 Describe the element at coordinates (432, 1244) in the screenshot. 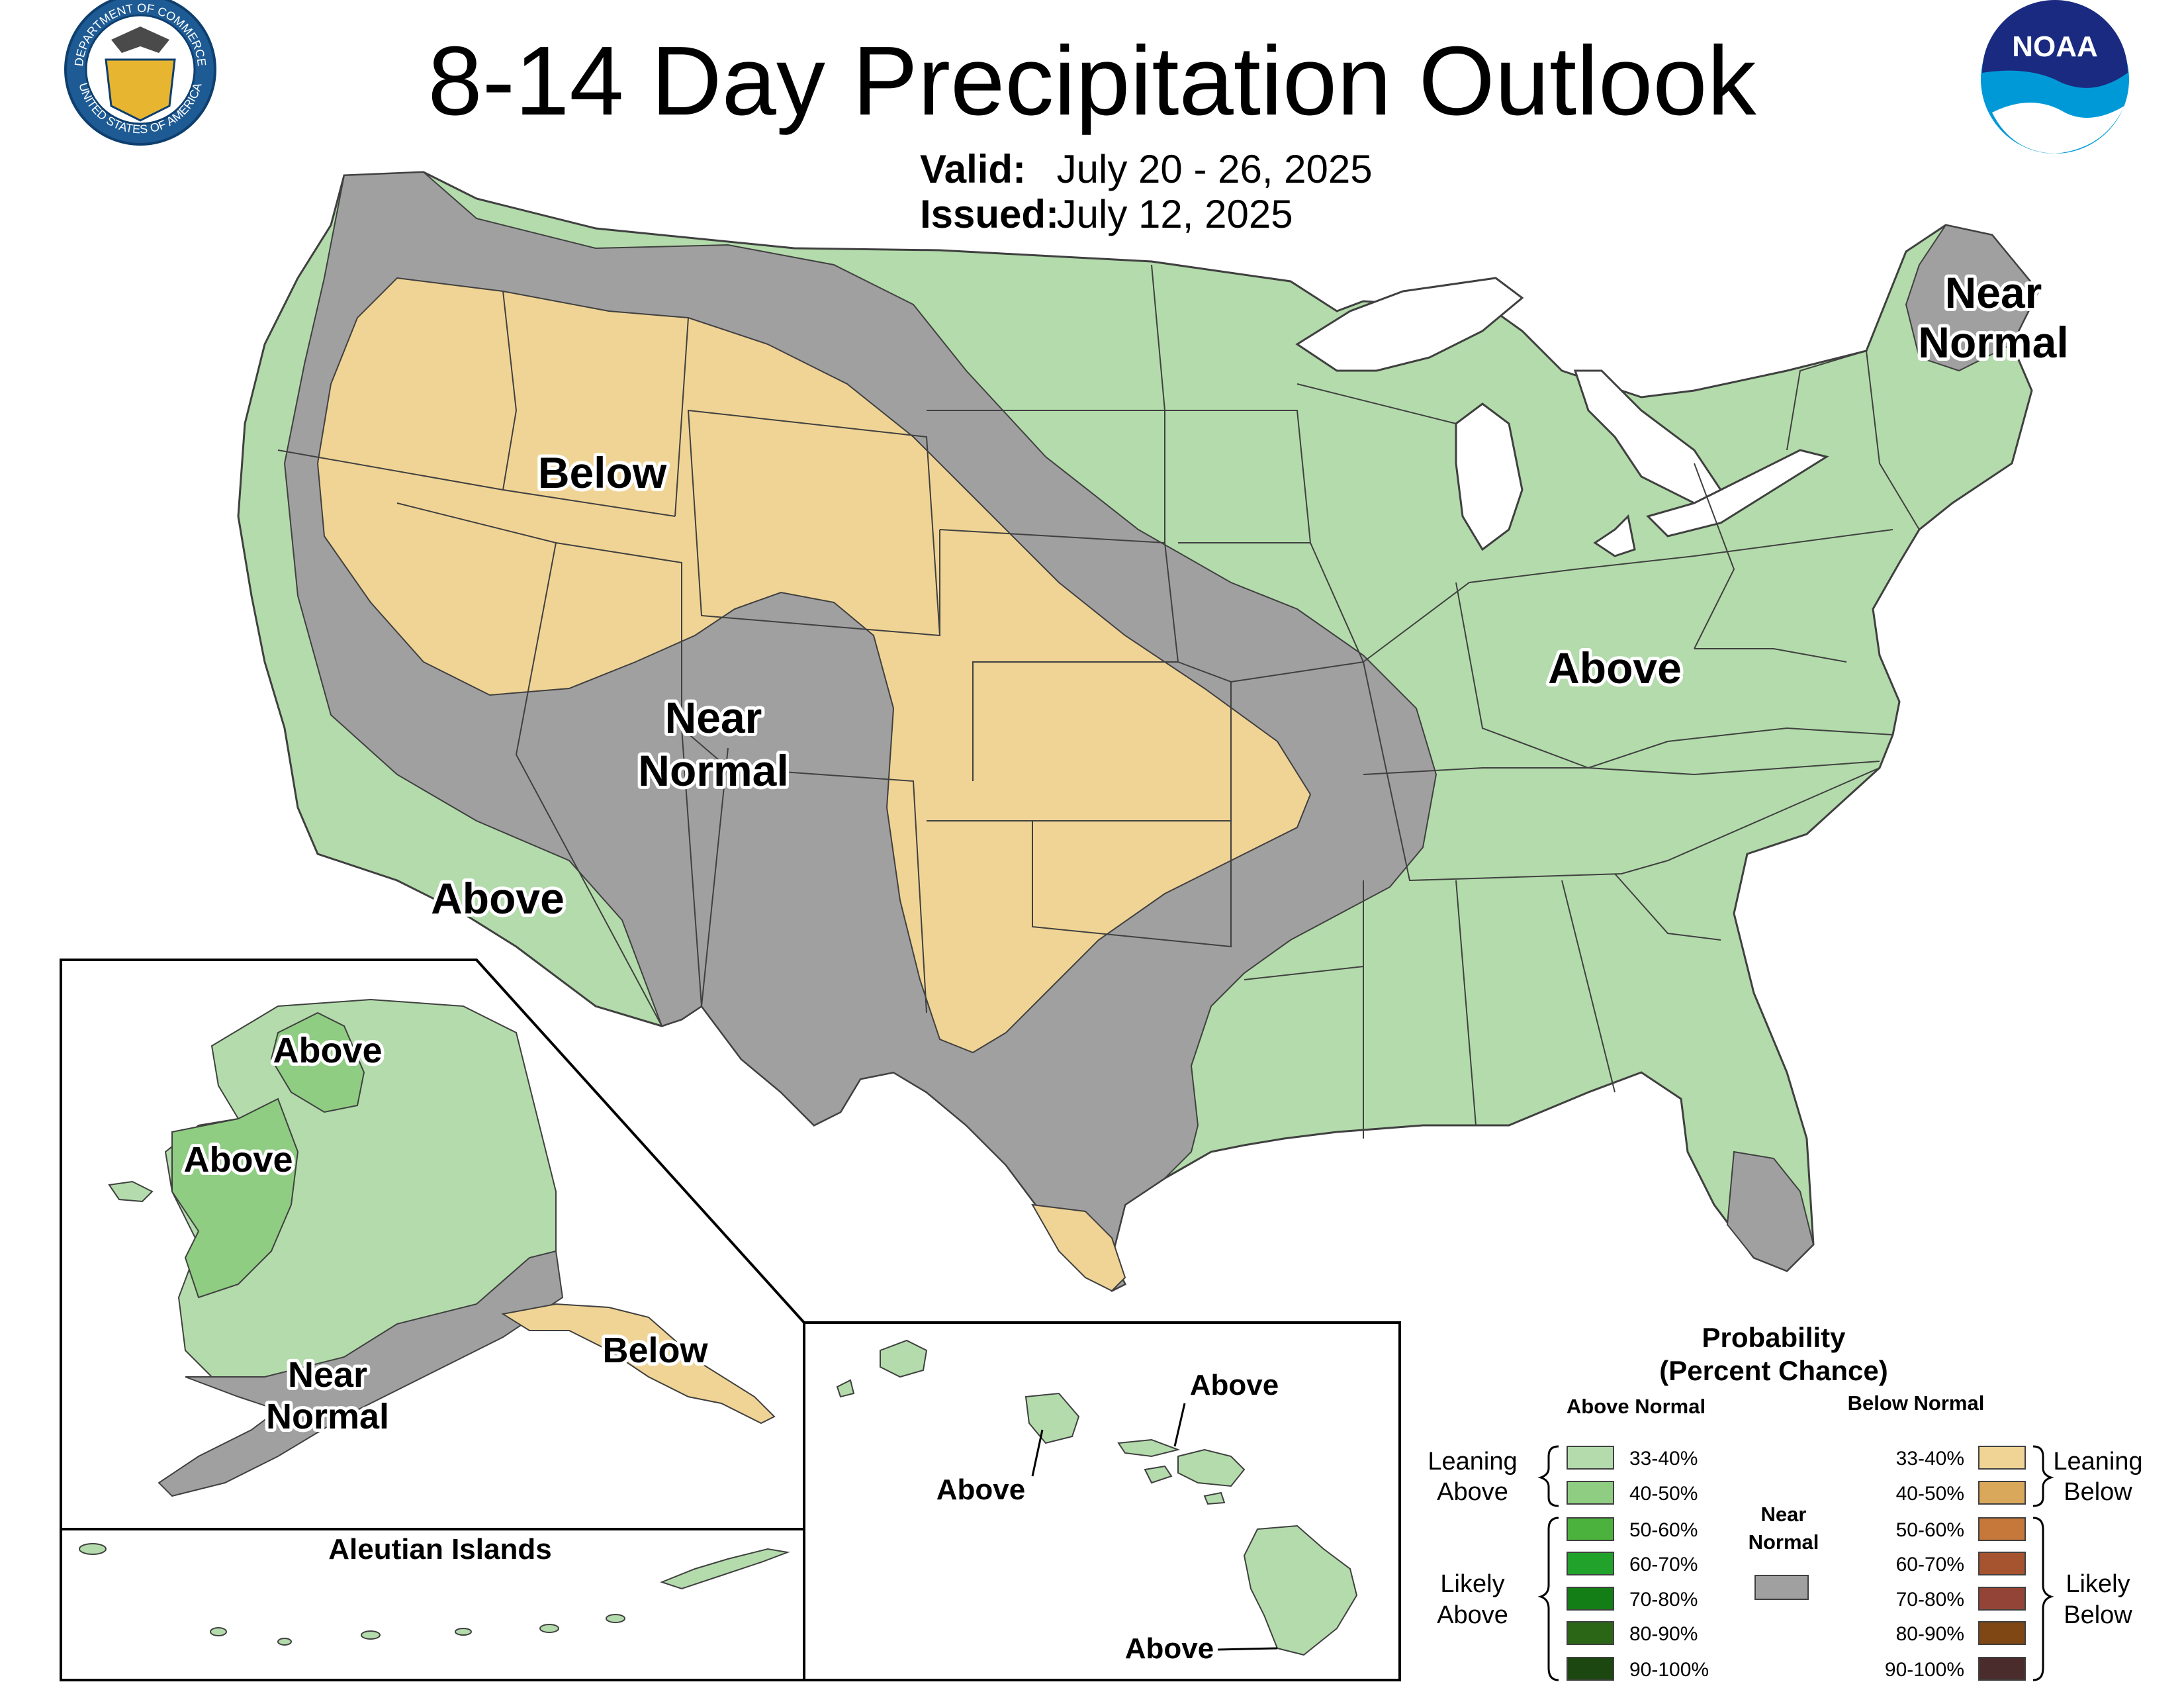

I see `alaska-inset: Above Above Near Normal Below` at that location.